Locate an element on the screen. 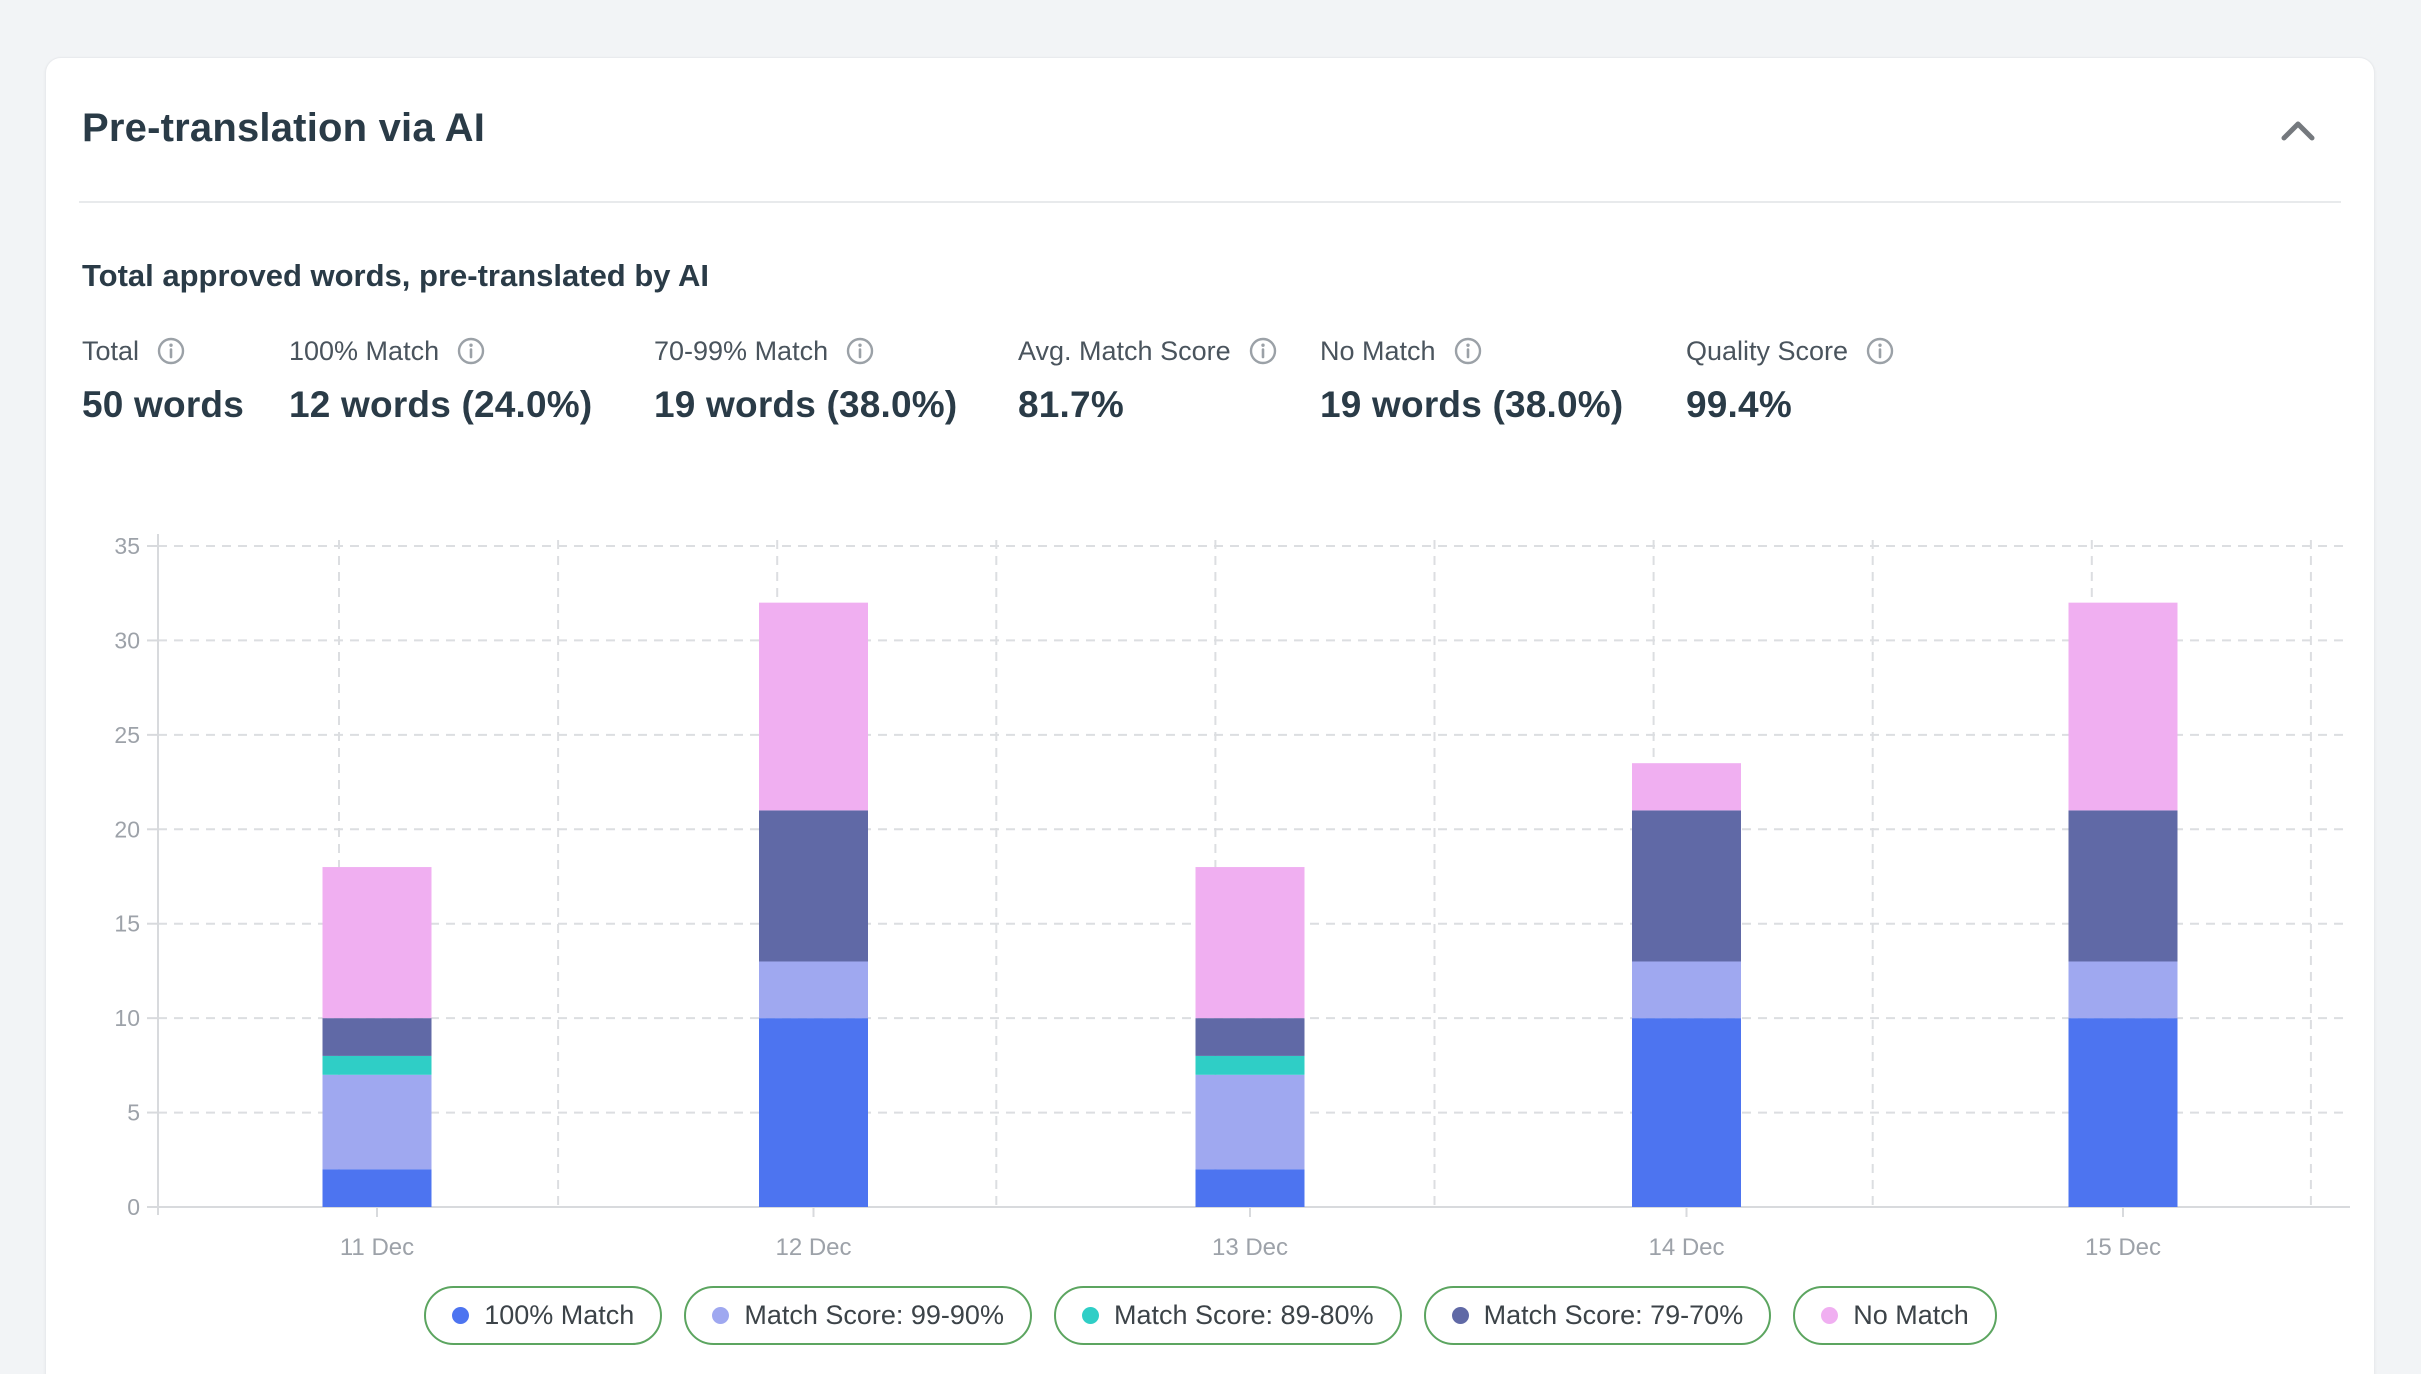 The height and width of the screenshot is (1374, 2421). legend-item-4: Match Score: 79-70% is located at coordinates (1597, 1315).